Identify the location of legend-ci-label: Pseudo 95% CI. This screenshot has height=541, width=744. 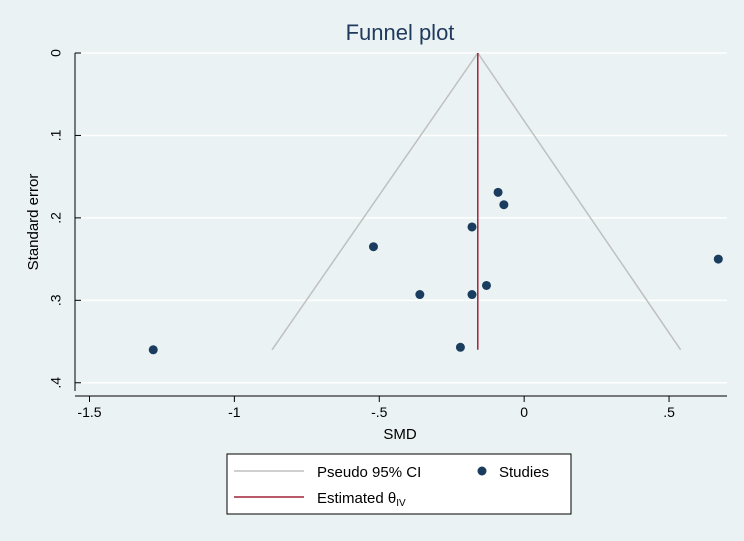
(369, 472).